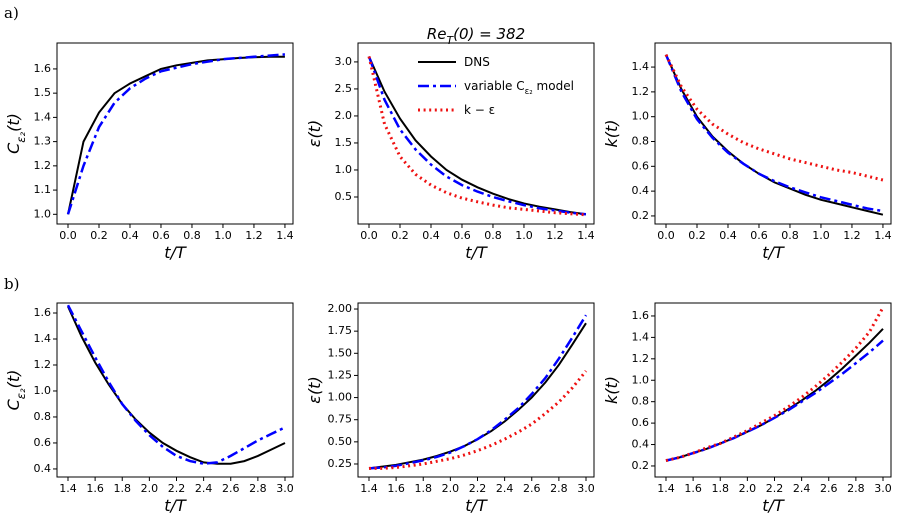  Describe the element at coordinates (340, 352) in the screenshot. I see `y-tick-label: 1.50` at that location.